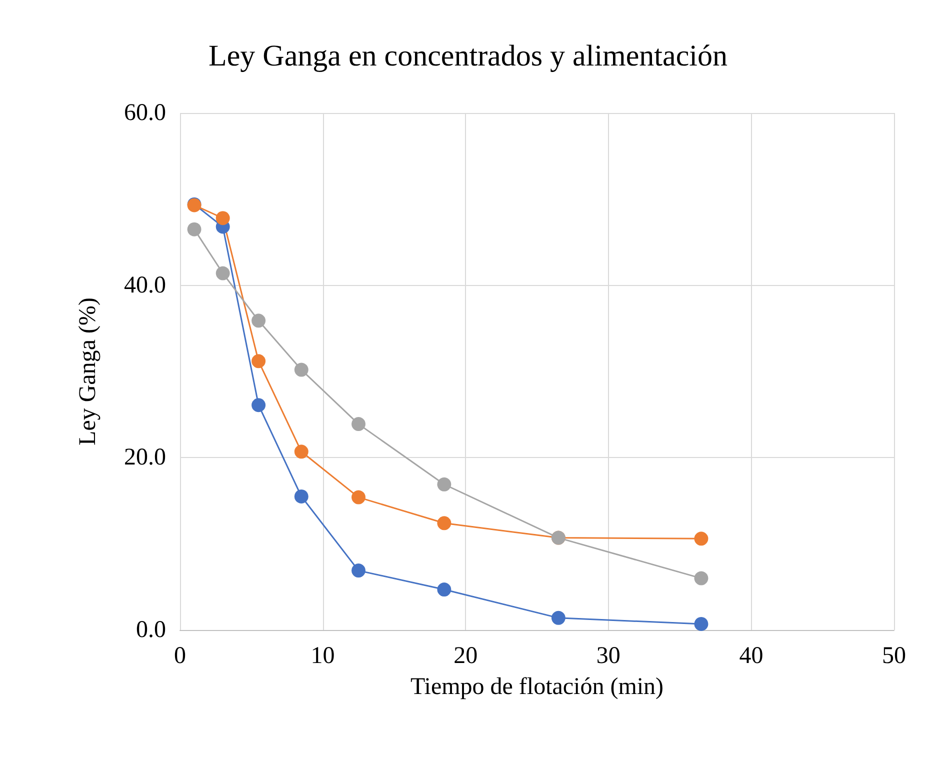 The height and width of the screenshot is (767, 936). Describe the element at coordinates (88, 372) in the screenshot. I see `y-axis-title: Ley Ganga (%)` at that location.